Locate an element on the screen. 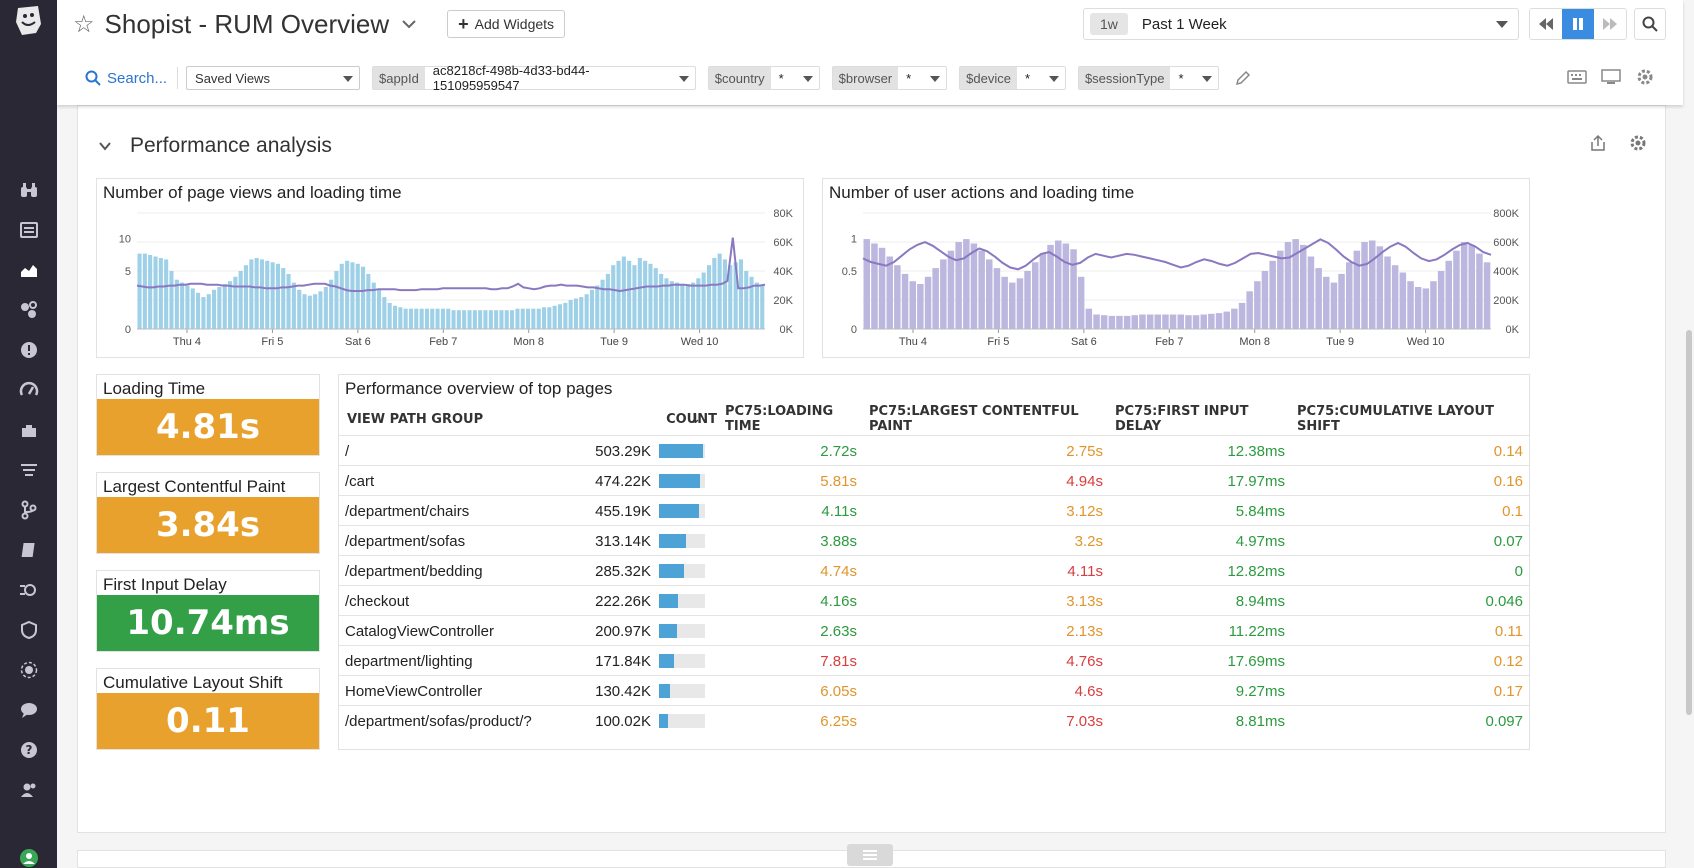  sort-desc-icon: ↓ is located at coordinates (695, 419).